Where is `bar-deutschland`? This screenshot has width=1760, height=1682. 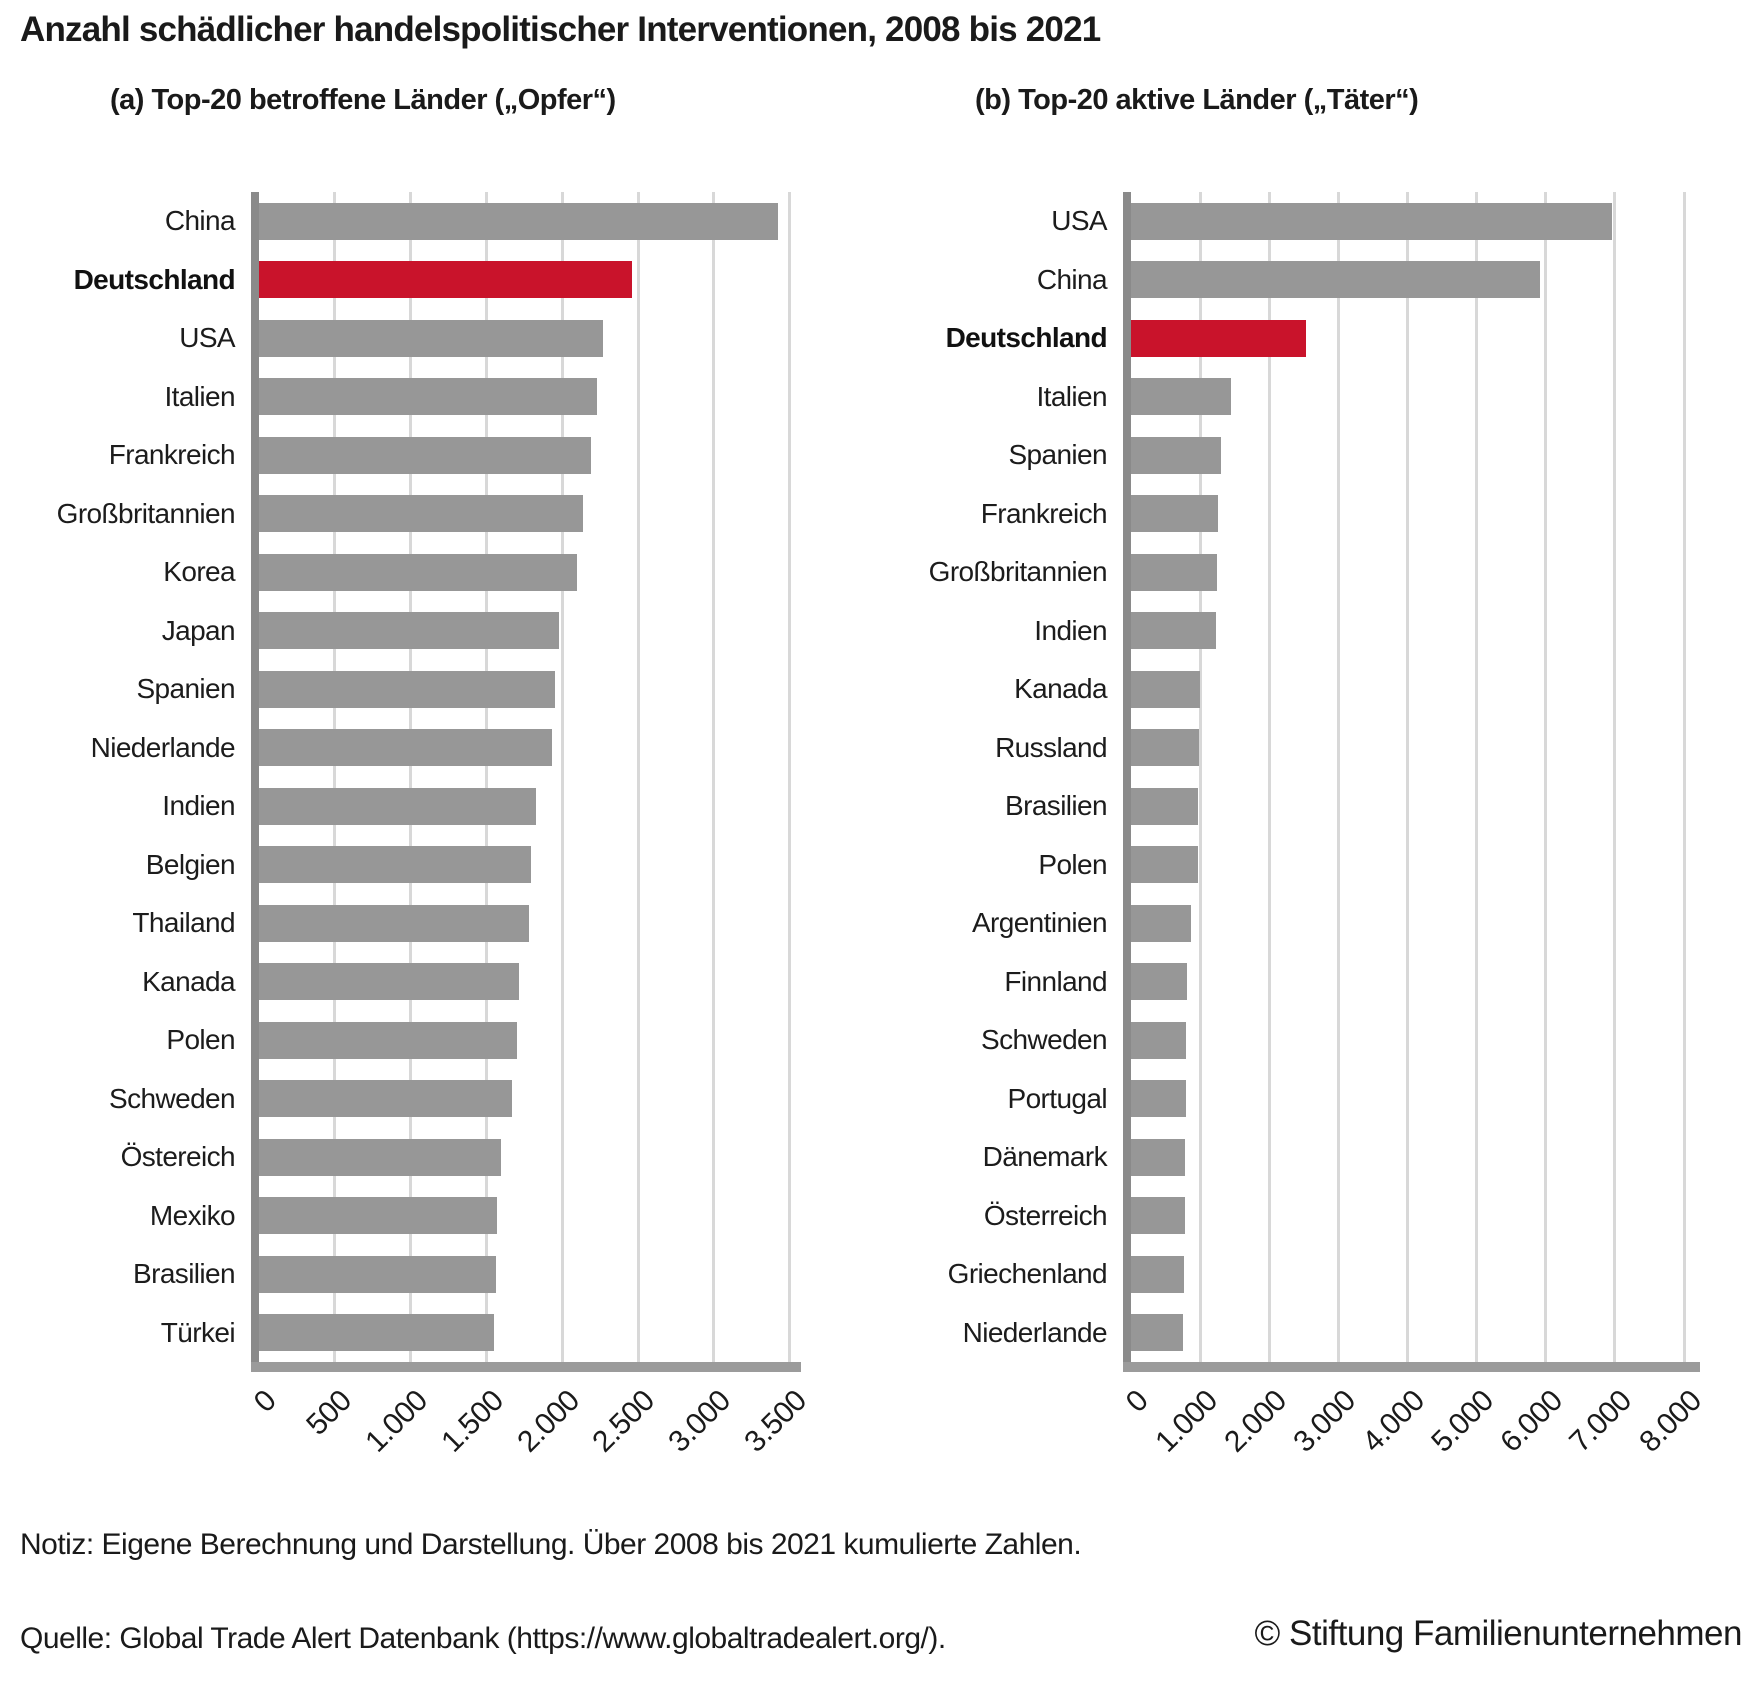
bar-deutschland is located at coordinates (1218, 338).